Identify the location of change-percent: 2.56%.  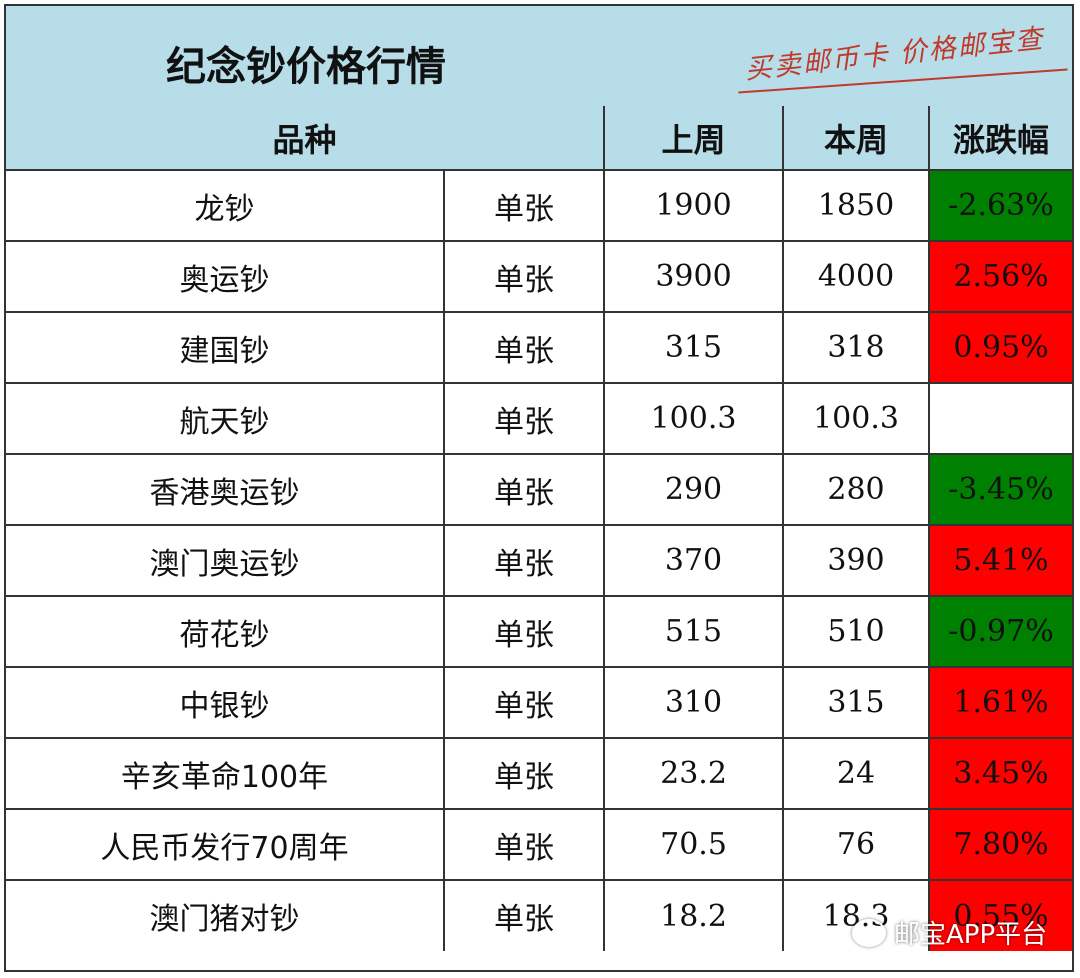
(1000, 276).